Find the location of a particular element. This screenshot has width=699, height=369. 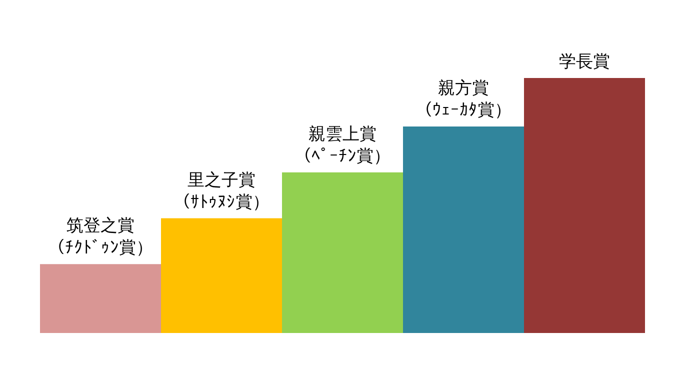

x-tick-label: 親方賞（ｳｪｰｶﾀ賞） is located at coordinates (464, 99).